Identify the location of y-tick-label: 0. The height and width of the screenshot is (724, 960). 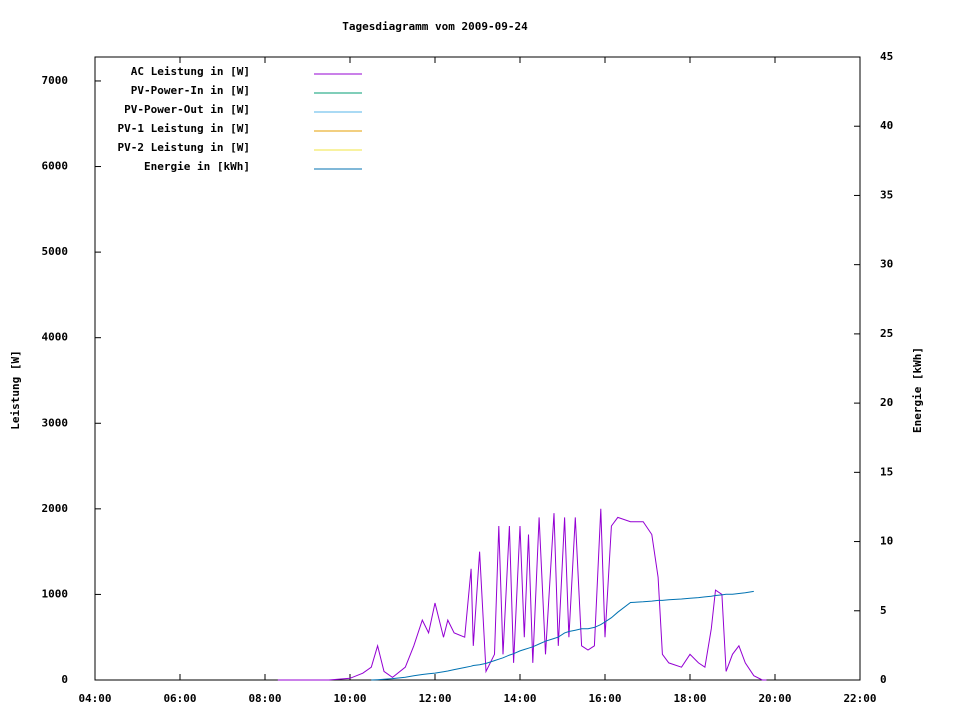
(64, 679).